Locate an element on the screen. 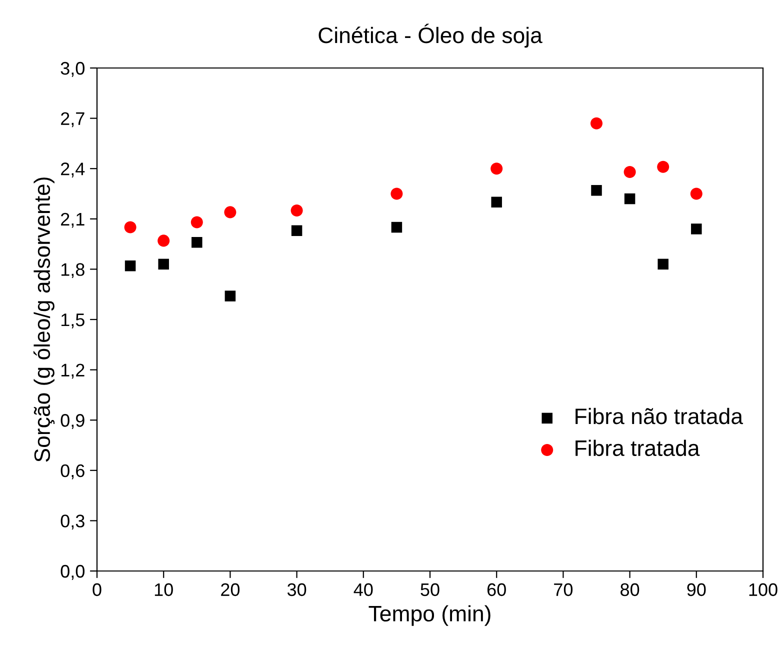 The height and width of the screenshot is (655, 784). y-tick-label: 0,9 is located at coordinates (72, 421).